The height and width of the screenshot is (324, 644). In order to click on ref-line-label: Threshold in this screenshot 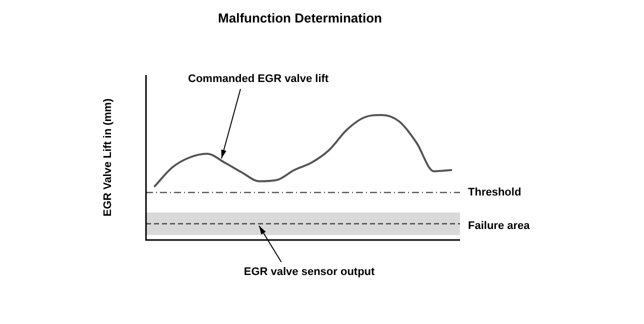, I will do `click(495, 192)`.